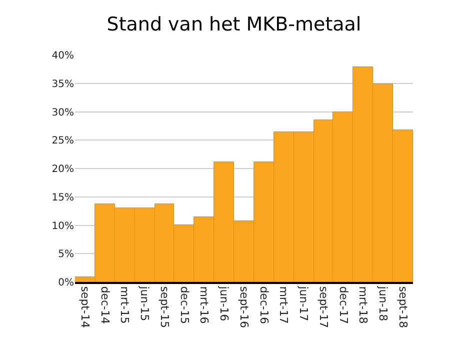 This screenshot has height=344, width=468. What do you see at coordinates (164, 307) in the screenshot?
I see `x-tick-label: sept-15` at bounding box center [164, 307].